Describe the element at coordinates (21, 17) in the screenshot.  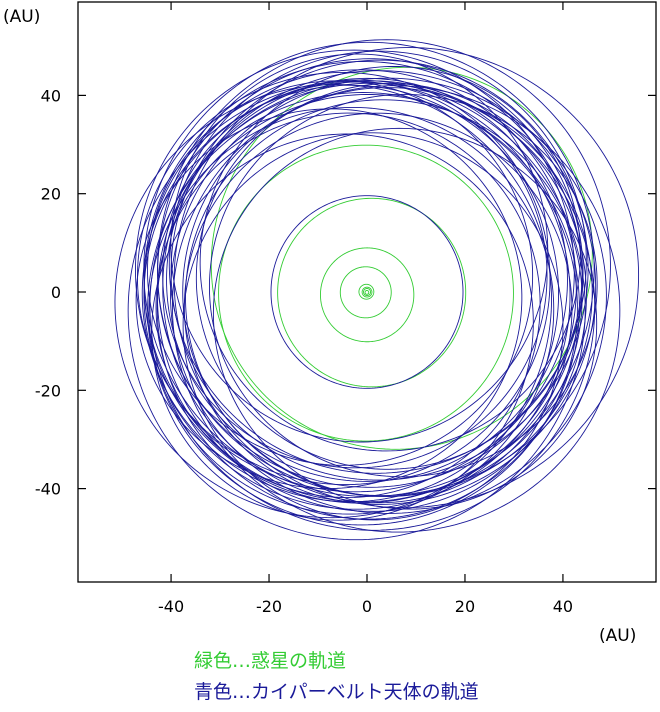
I see `y-axis-label: (AU)` at that location.